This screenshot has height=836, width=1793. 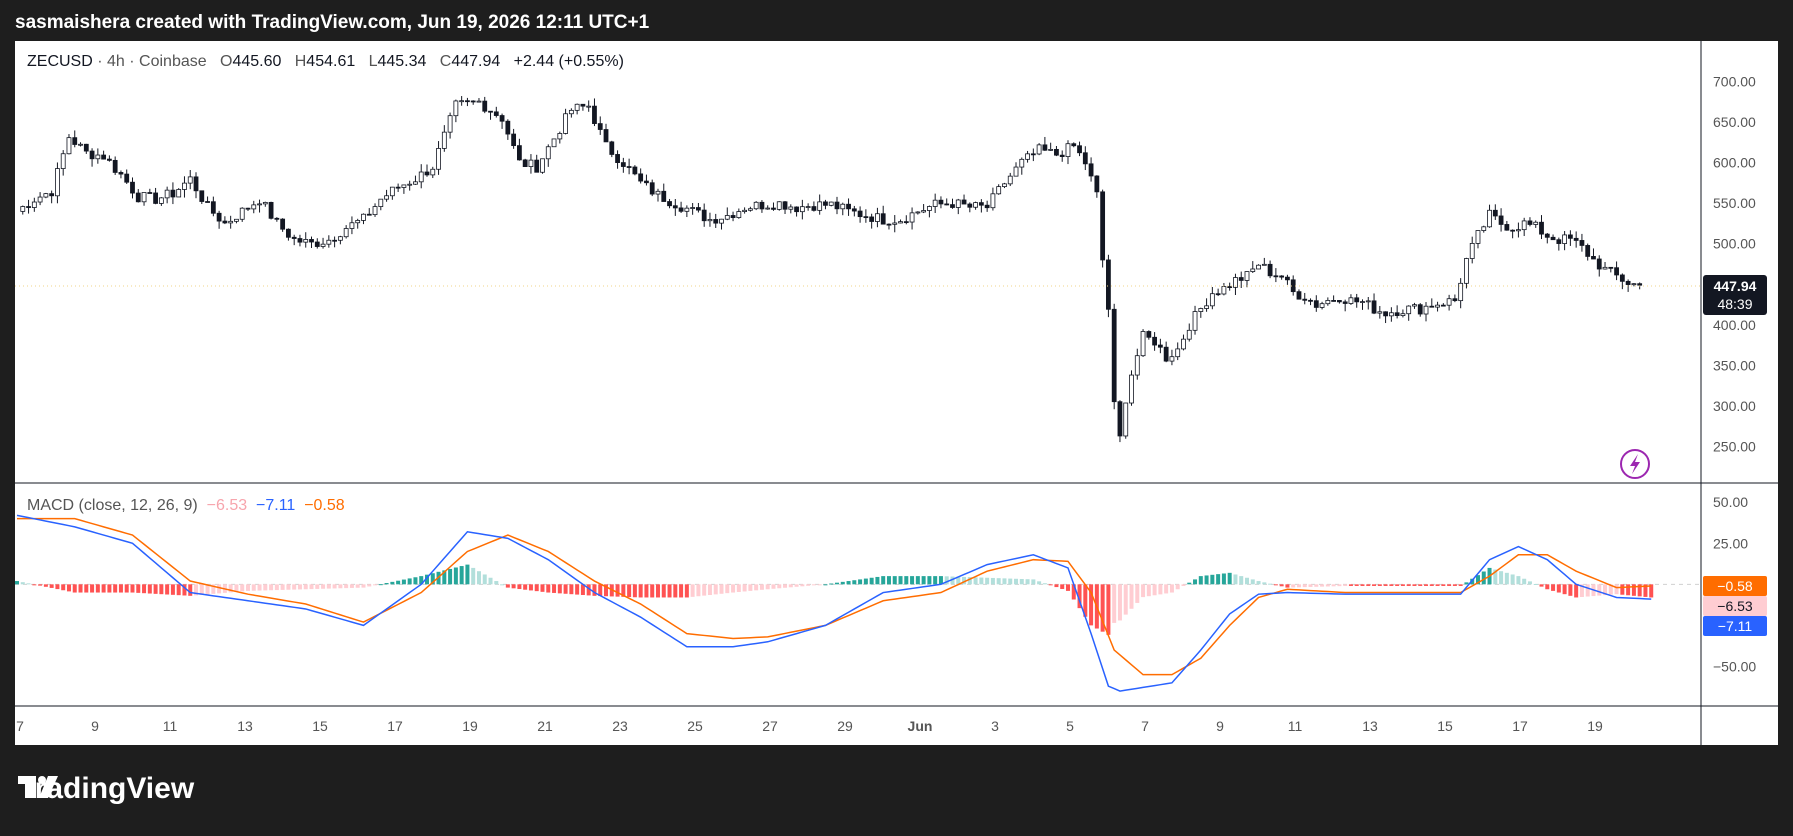 I want to click on symbol-name: ZECUSD, so click(x=60, y=61).